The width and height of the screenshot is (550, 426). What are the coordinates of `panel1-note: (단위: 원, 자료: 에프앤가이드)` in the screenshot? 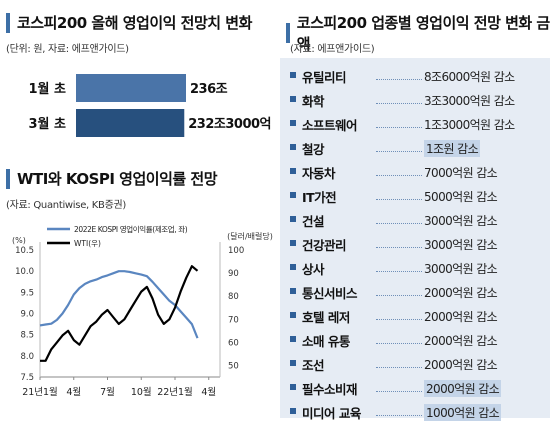 It's located at (67, 49).